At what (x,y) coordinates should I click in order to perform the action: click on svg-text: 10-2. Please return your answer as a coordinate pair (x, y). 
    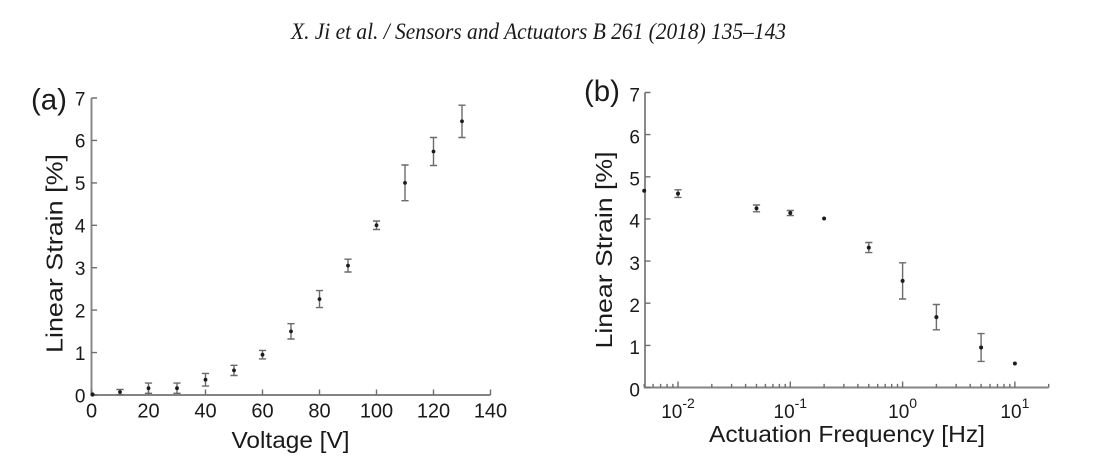
    Looking at the image, I should click on (678, 409).